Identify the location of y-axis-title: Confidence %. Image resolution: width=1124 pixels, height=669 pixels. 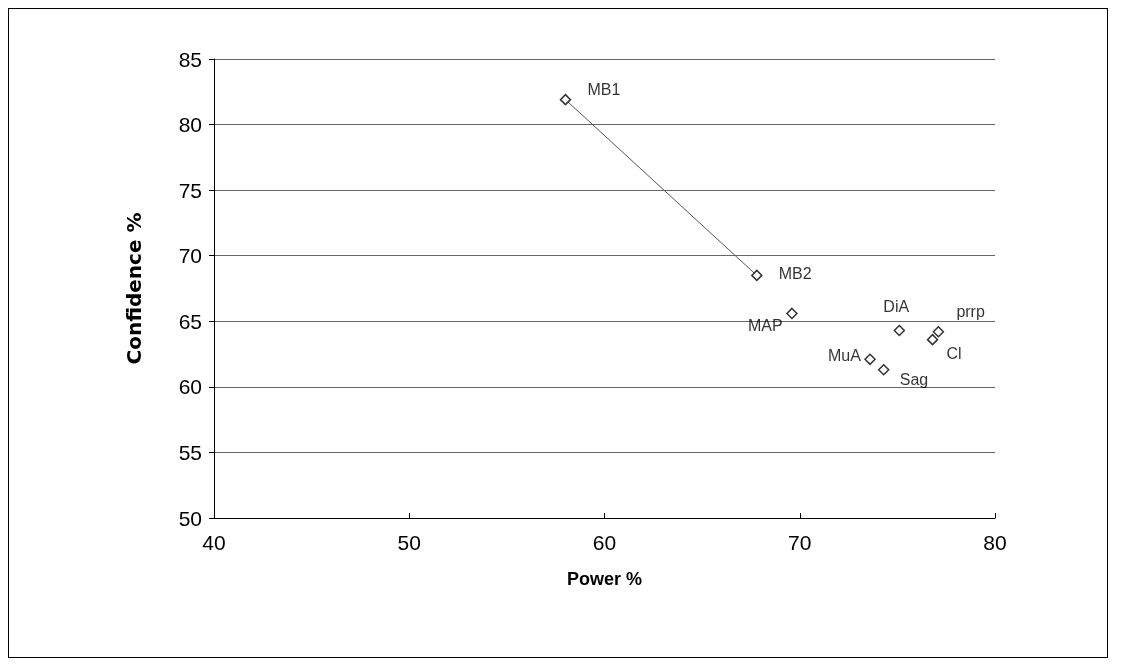
(134, 288).